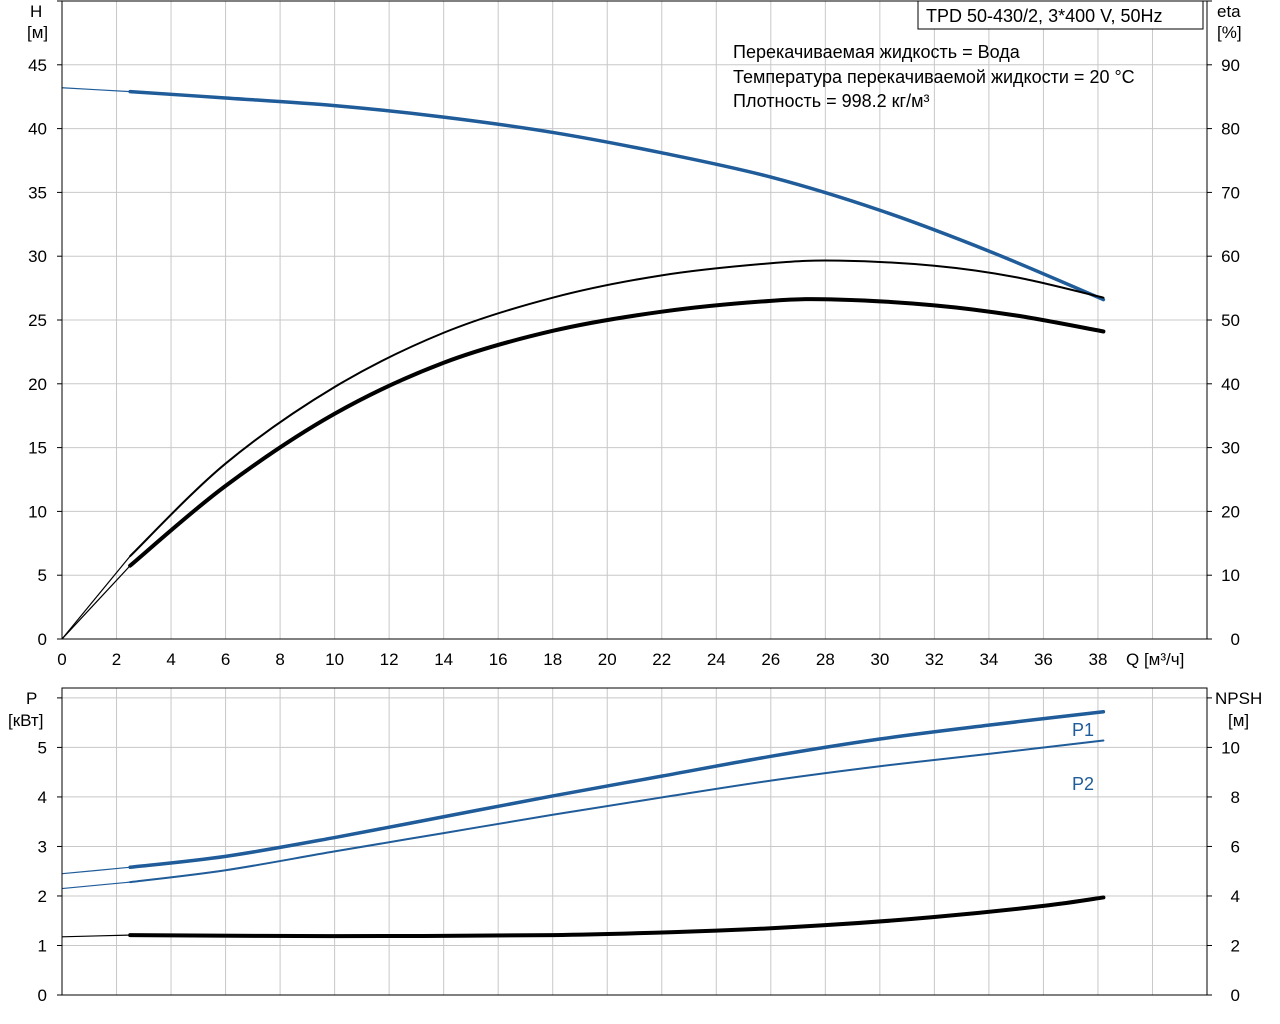 The image size is (1280, 1024). What do you see at coordinates (1238, 698) in the screenshot?
I see `bottom-right-axis-label: NPSH` at bounding box center [1238, 698].